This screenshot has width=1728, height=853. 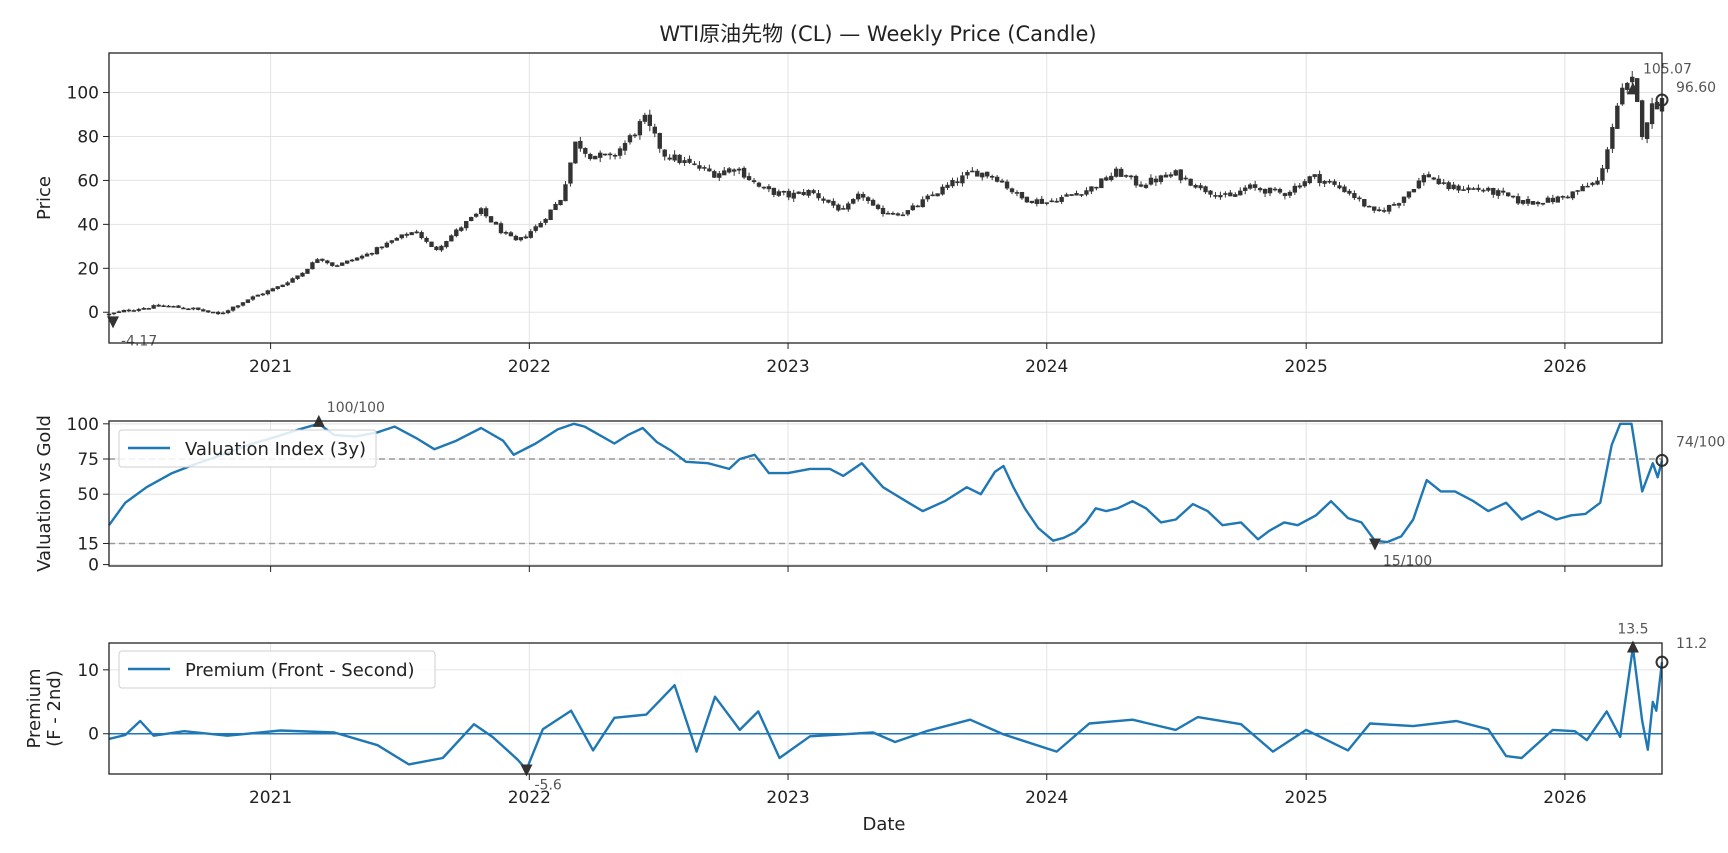 What do you see at coordinates (1632, 88) in the screenshot?
I see `max-marker` at bounding box center [1632, 88].